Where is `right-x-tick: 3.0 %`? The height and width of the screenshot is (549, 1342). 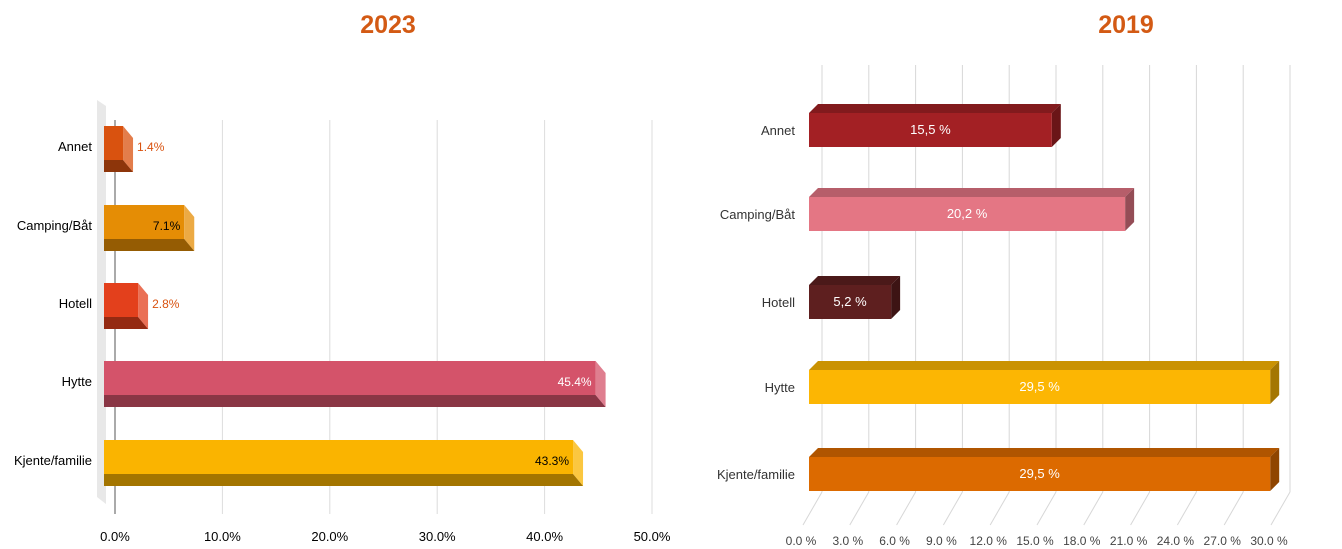 right-x-tick: 3.0 % is located at coordinates (847, 541).